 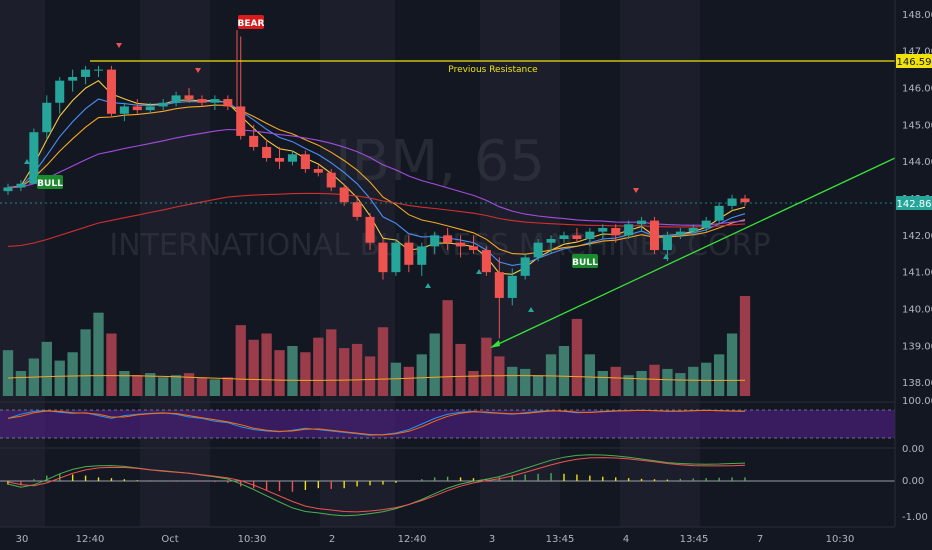 I want to click on bull-marker, so click(x=531, y=309).